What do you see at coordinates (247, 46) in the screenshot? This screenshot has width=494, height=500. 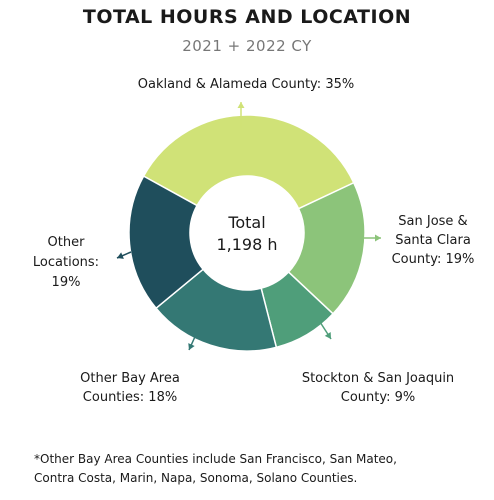 I see `chart-subtitle: 2021 + 2022 CY` at bounding box center [247, 46].